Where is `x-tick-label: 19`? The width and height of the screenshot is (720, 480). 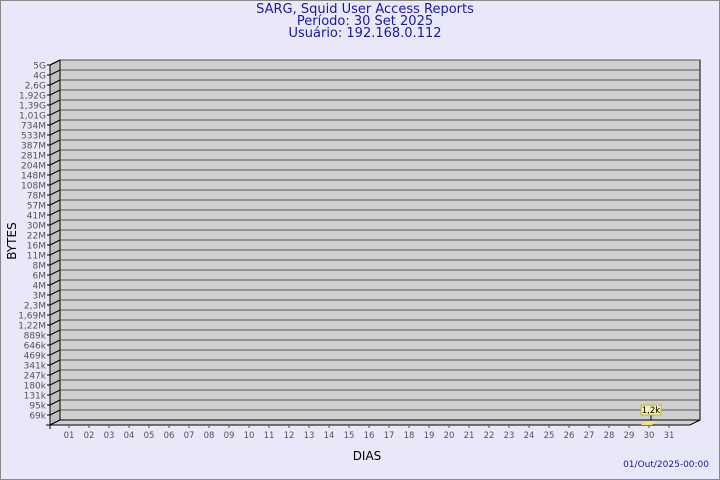 x-tick-label: 19 is located at coordinates (429, 436).